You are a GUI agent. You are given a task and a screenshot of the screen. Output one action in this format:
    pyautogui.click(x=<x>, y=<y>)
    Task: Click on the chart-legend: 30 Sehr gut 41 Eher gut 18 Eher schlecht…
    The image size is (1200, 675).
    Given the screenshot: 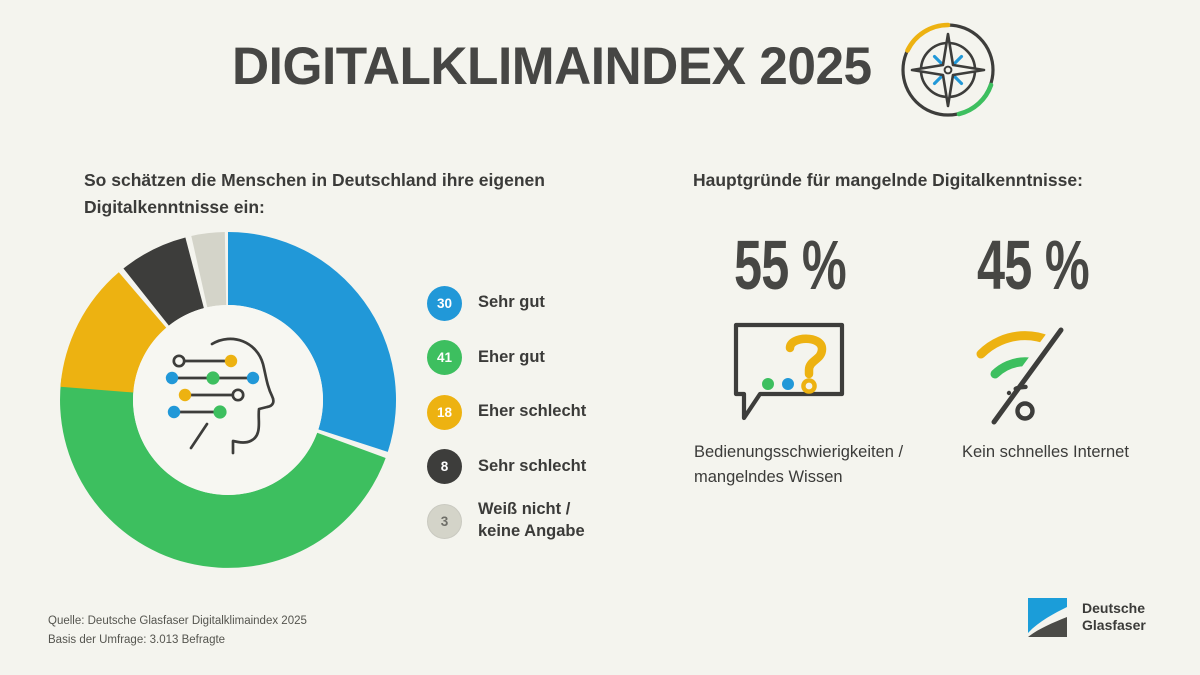 What is the action you would take?
    pyautogui.click(x=527, y=412)
    